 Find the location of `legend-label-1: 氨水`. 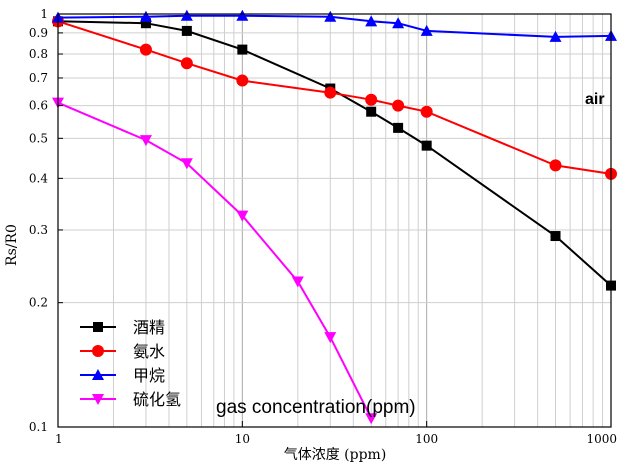

legend-label-1: 氨水 is located at coordinates (149, 351).